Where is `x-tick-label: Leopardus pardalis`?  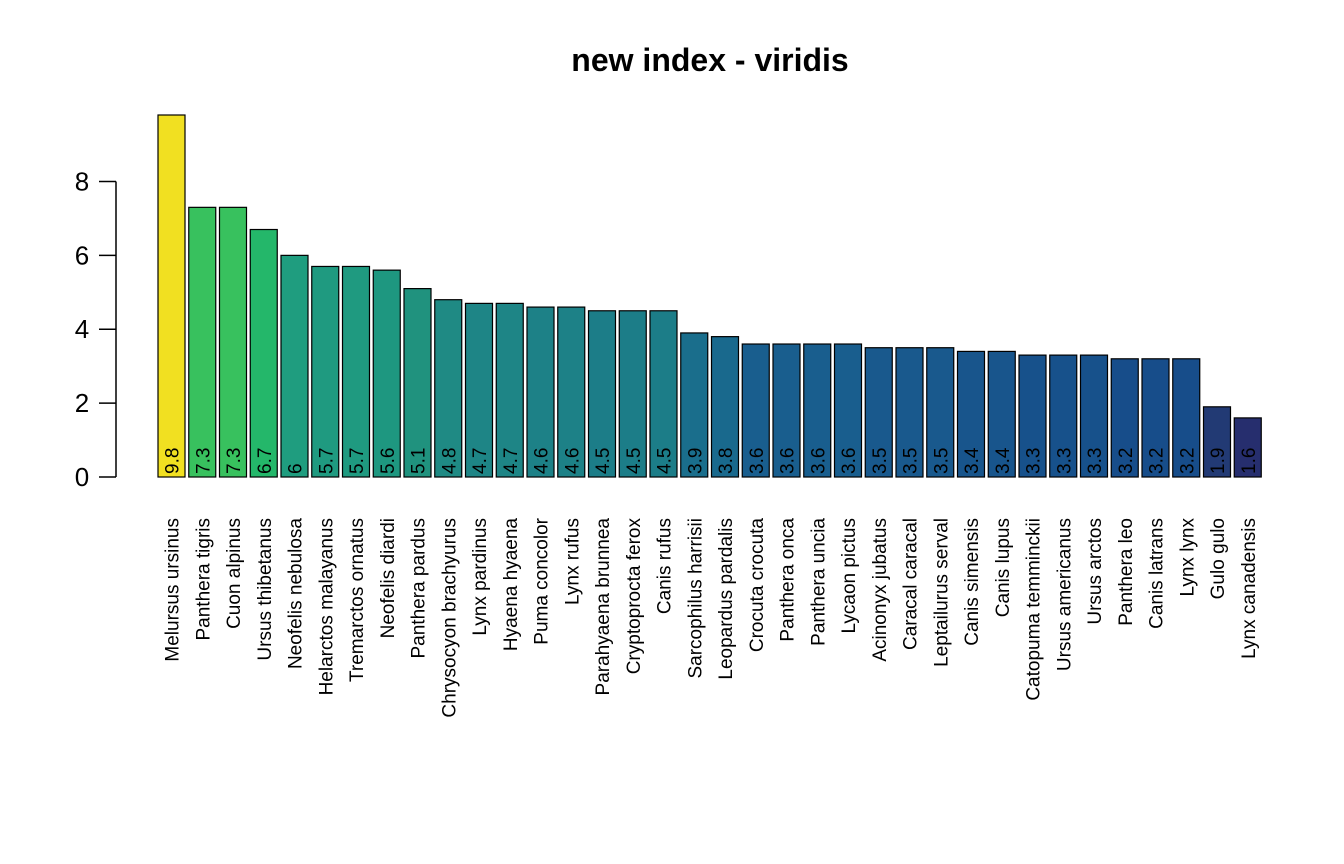 x-tick-label: Leopardus pardalis is located at coordinates (726, 599).